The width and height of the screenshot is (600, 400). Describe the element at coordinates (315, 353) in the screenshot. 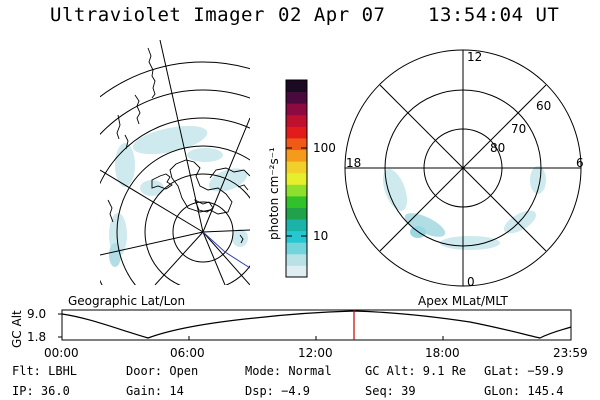

I see `timeline-x-tick-2: 12:00` at that location.